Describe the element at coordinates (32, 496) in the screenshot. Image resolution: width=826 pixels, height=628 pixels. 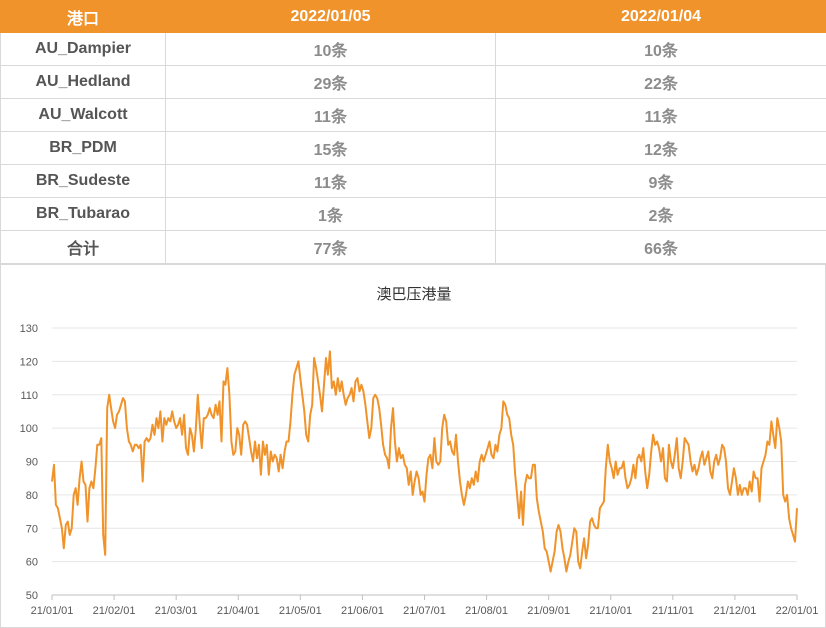
I see `y-tick-label: 80` at that location.